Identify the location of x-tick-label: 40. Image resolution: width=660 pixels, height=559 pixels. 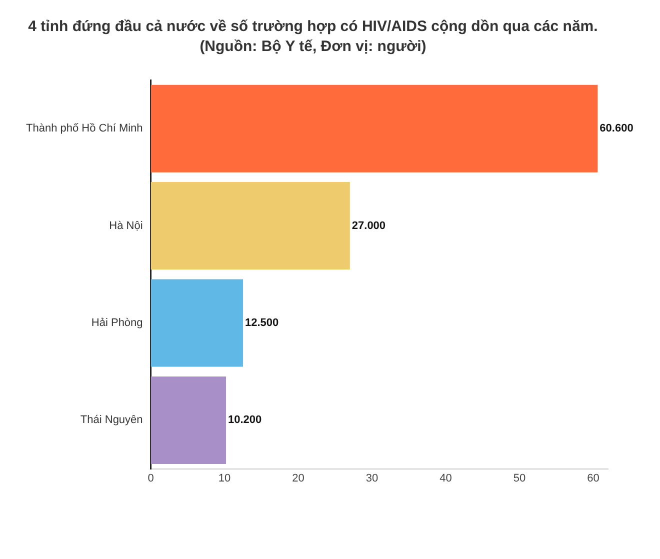
(446, 478).